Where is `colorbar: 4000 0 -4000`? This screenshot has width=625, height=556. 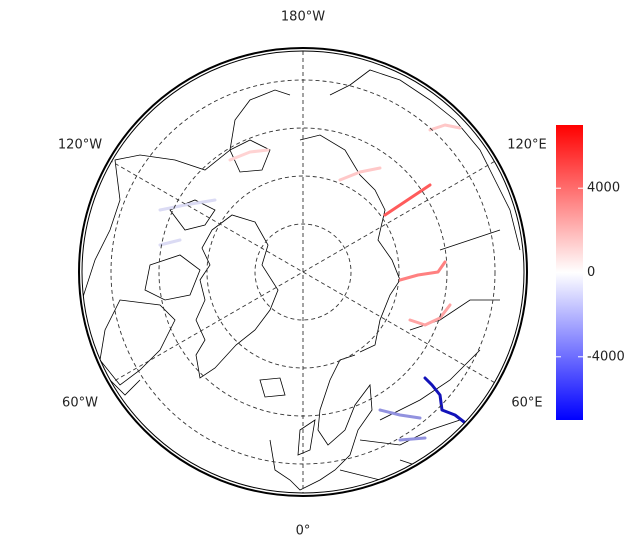
colorbar: 4000 0 -4000 is located at coordinates (590, 272).